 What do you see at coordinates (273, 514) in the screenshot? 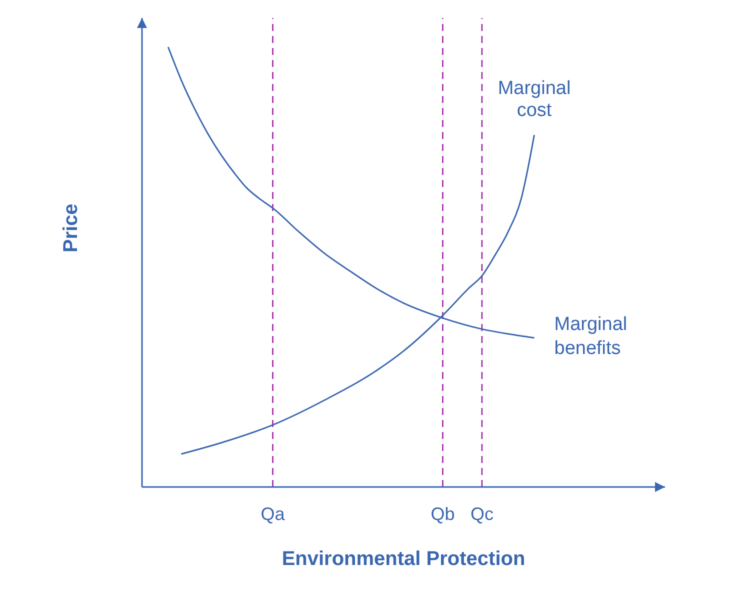
I see `x-tick-label: Qa` at bounding box center [273, 514].